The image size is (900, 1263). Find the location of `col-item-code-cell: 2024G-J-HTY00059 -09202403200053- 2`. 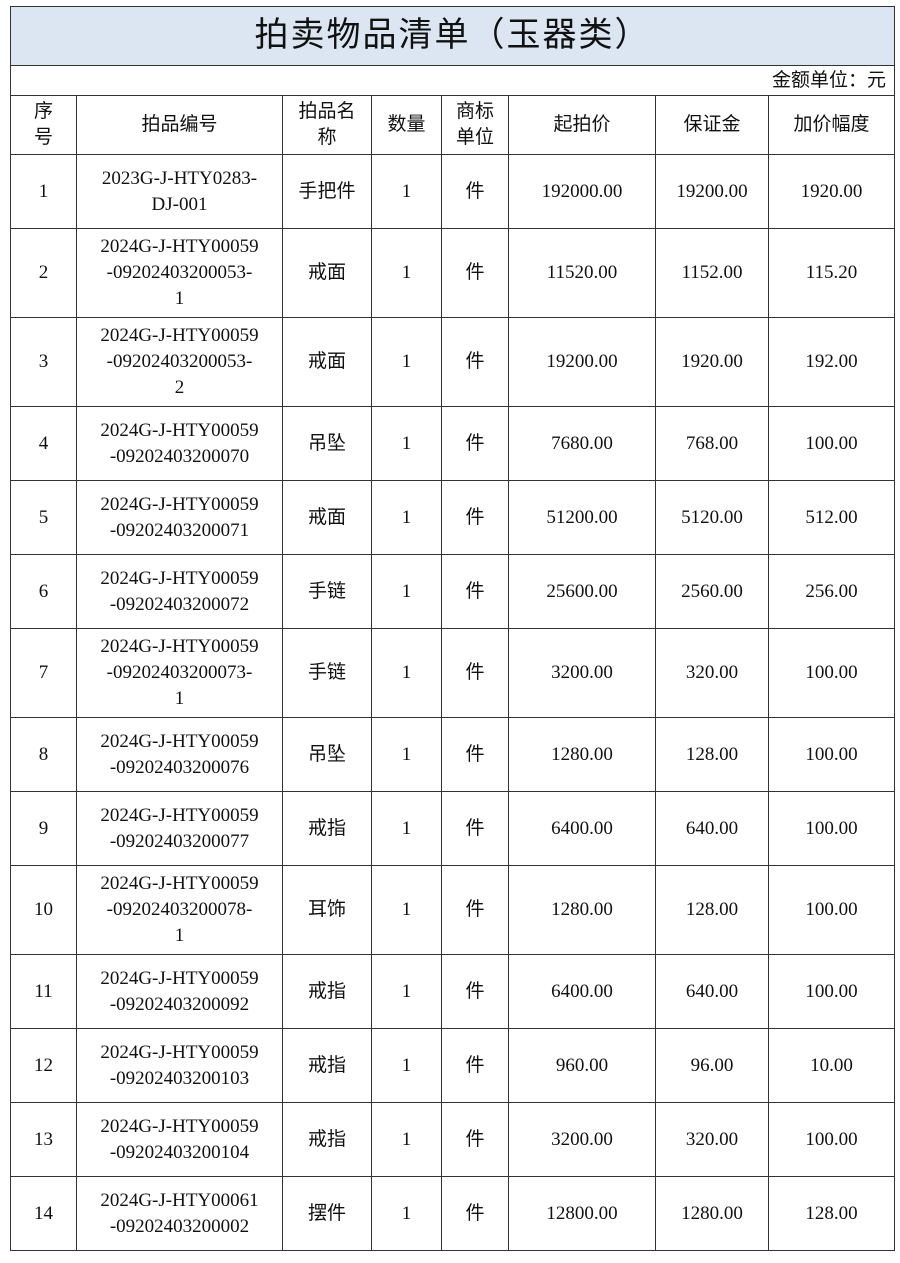

col-item-code-cell: 2024G-J-HTY00059 -09202403200053- 2 is located at coordinates (179, 362).